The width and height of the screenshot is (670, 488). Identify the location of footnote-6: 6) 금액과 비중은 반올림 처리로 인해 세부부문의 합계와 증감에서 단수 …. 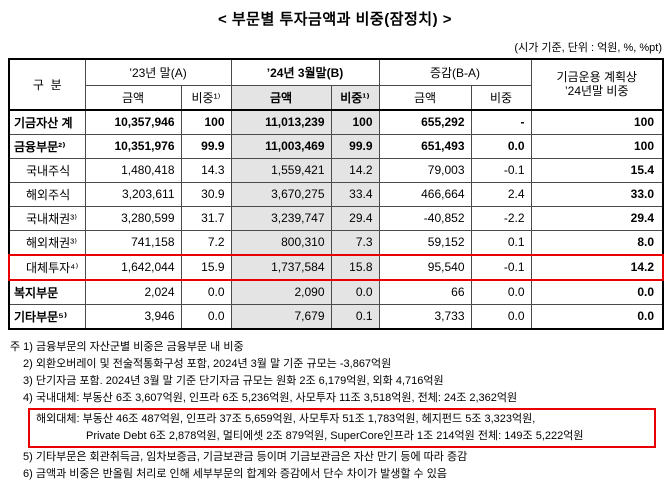
(235, 473).